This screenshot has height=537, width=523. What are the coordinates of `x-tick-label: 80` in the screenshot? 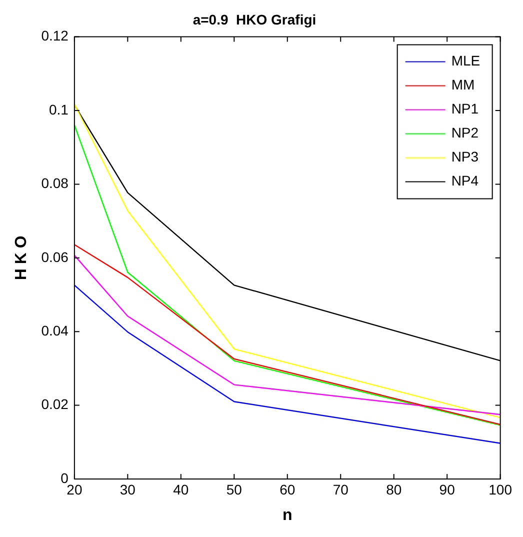 It's located at (394, 489).